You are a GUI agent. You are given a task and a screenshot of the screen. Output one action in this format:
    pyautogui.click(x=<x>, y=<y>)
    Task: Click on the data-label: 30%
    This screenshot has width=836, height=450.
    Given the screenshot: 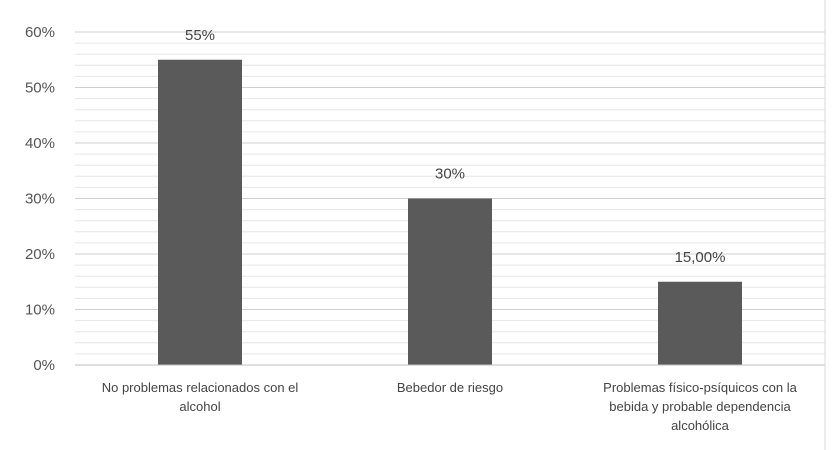 What is the action you would take?
    pyautogui.click(x=450, y=174)
    